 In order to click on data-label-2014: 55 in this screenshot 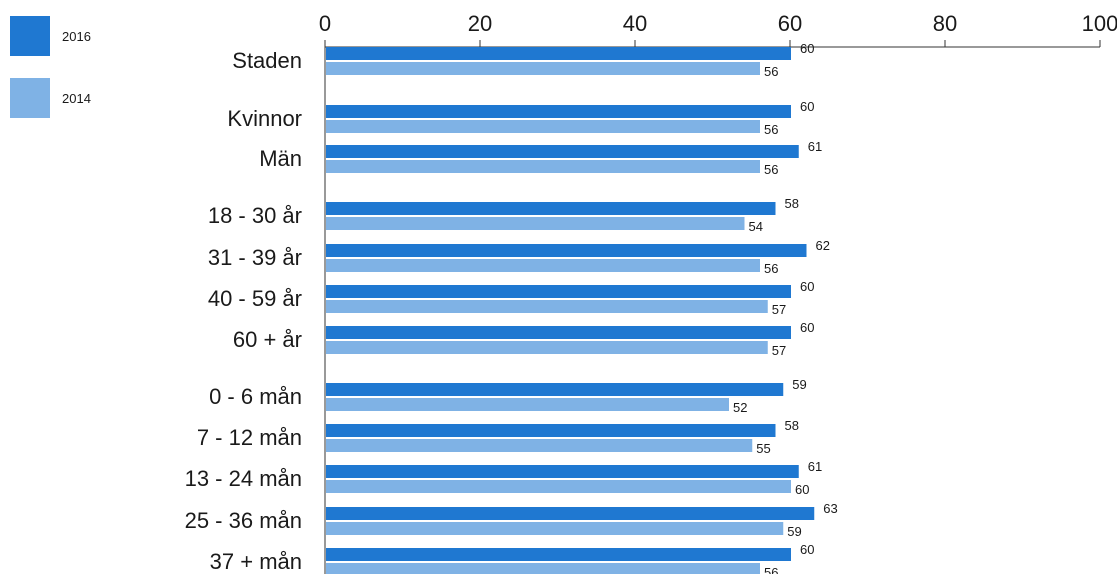, I will do `click(763, 448)`.